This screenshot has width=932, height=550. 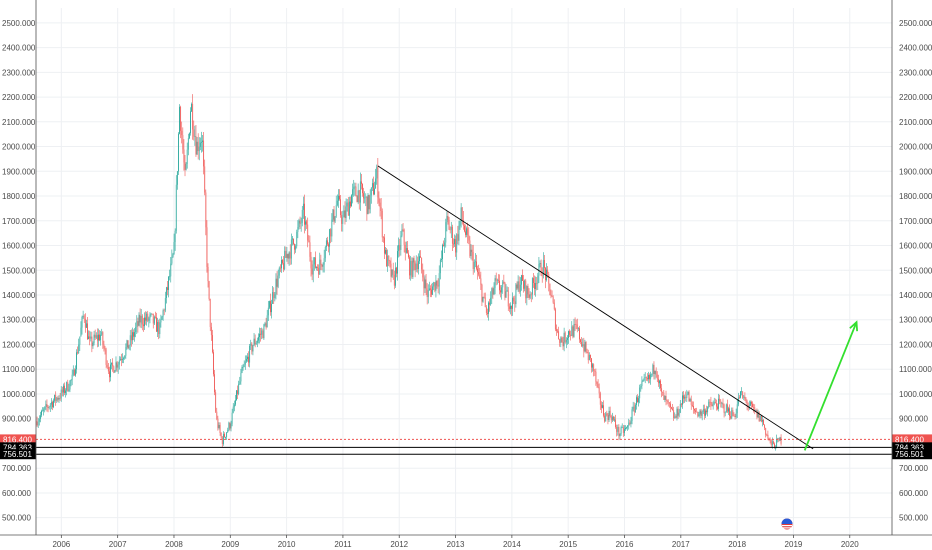 I want to click on y-tick-label-right: 1300.000, so click(x=915, y=320).